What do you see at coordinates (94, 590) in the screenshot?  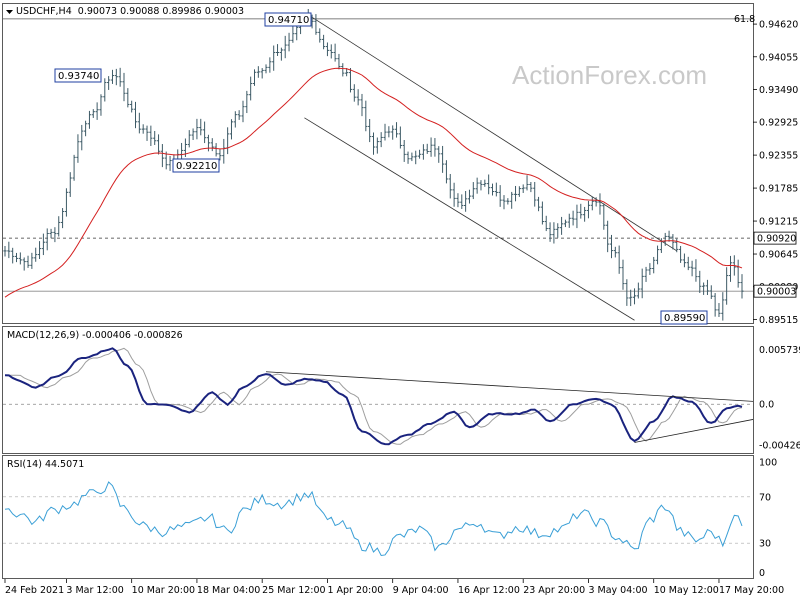 I see `x-tick-label: 3 Mar 12:00` at bounding box center [94, 590].